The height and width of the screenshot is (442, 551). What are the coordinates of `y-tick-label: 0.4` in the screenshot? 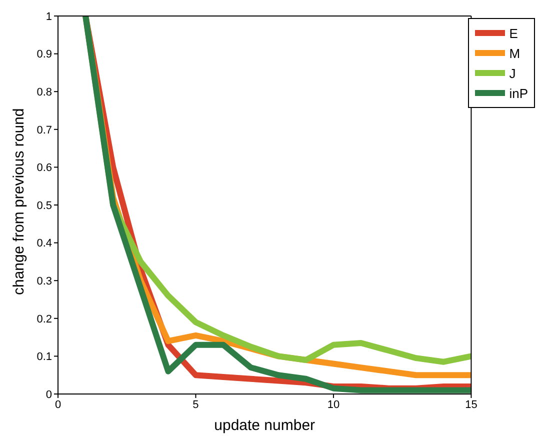 It's located at (44, 244).